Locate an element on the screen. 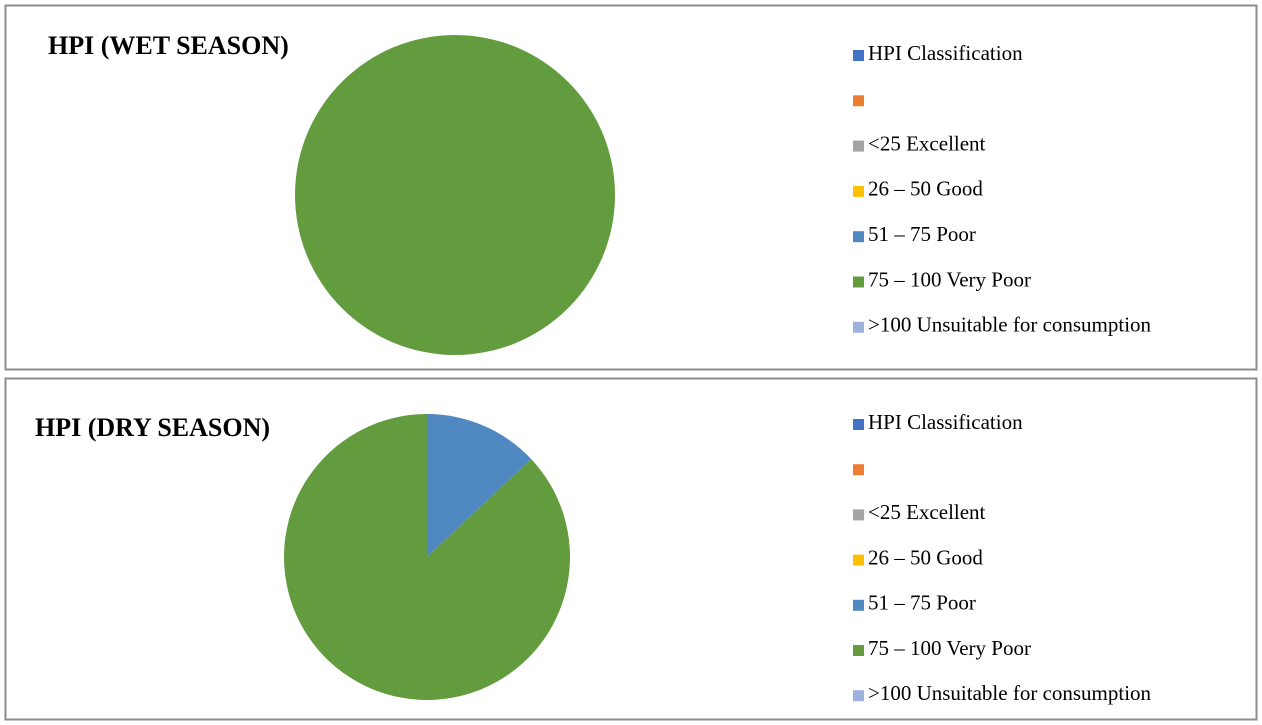 This screenshot has height=725, width=1262. chart-title: HPI (WET SEASON) is located at coordinates (168, 45).